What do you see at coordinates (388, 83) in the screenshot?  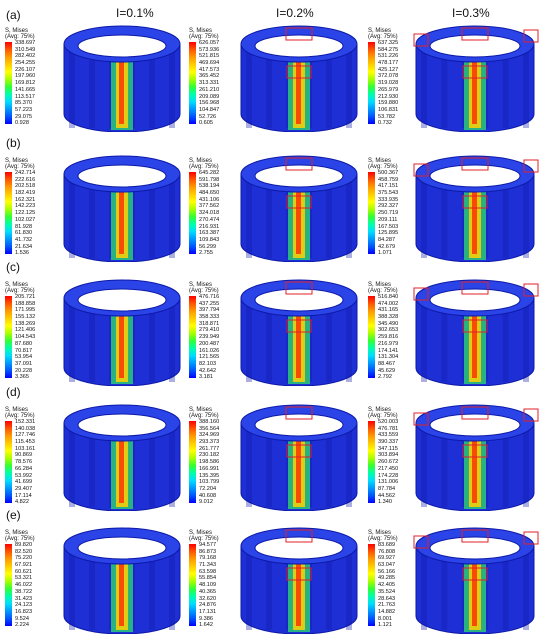 I see `legend-value: 319.028` at bounding box center [388, 83].